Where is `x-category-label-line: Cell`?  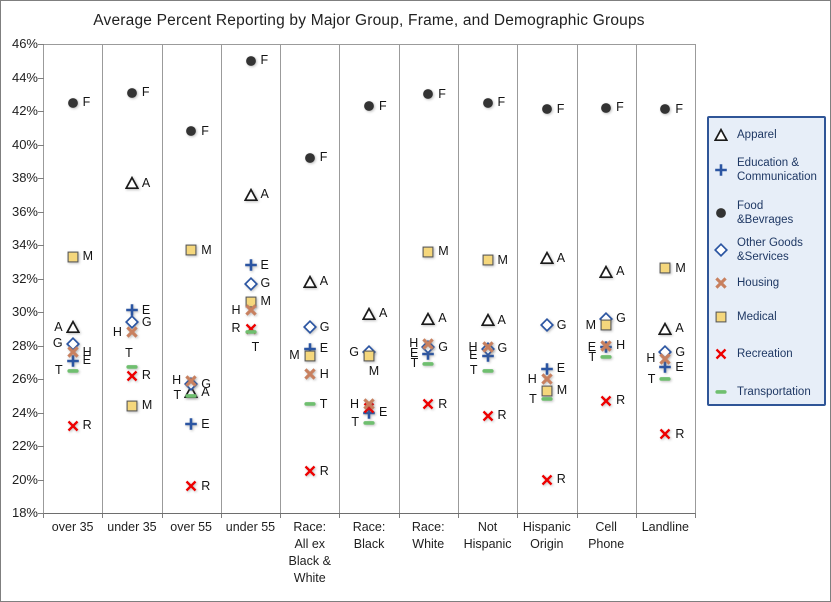
x-category-label-line: Cell is located at coordinates (606, 527).